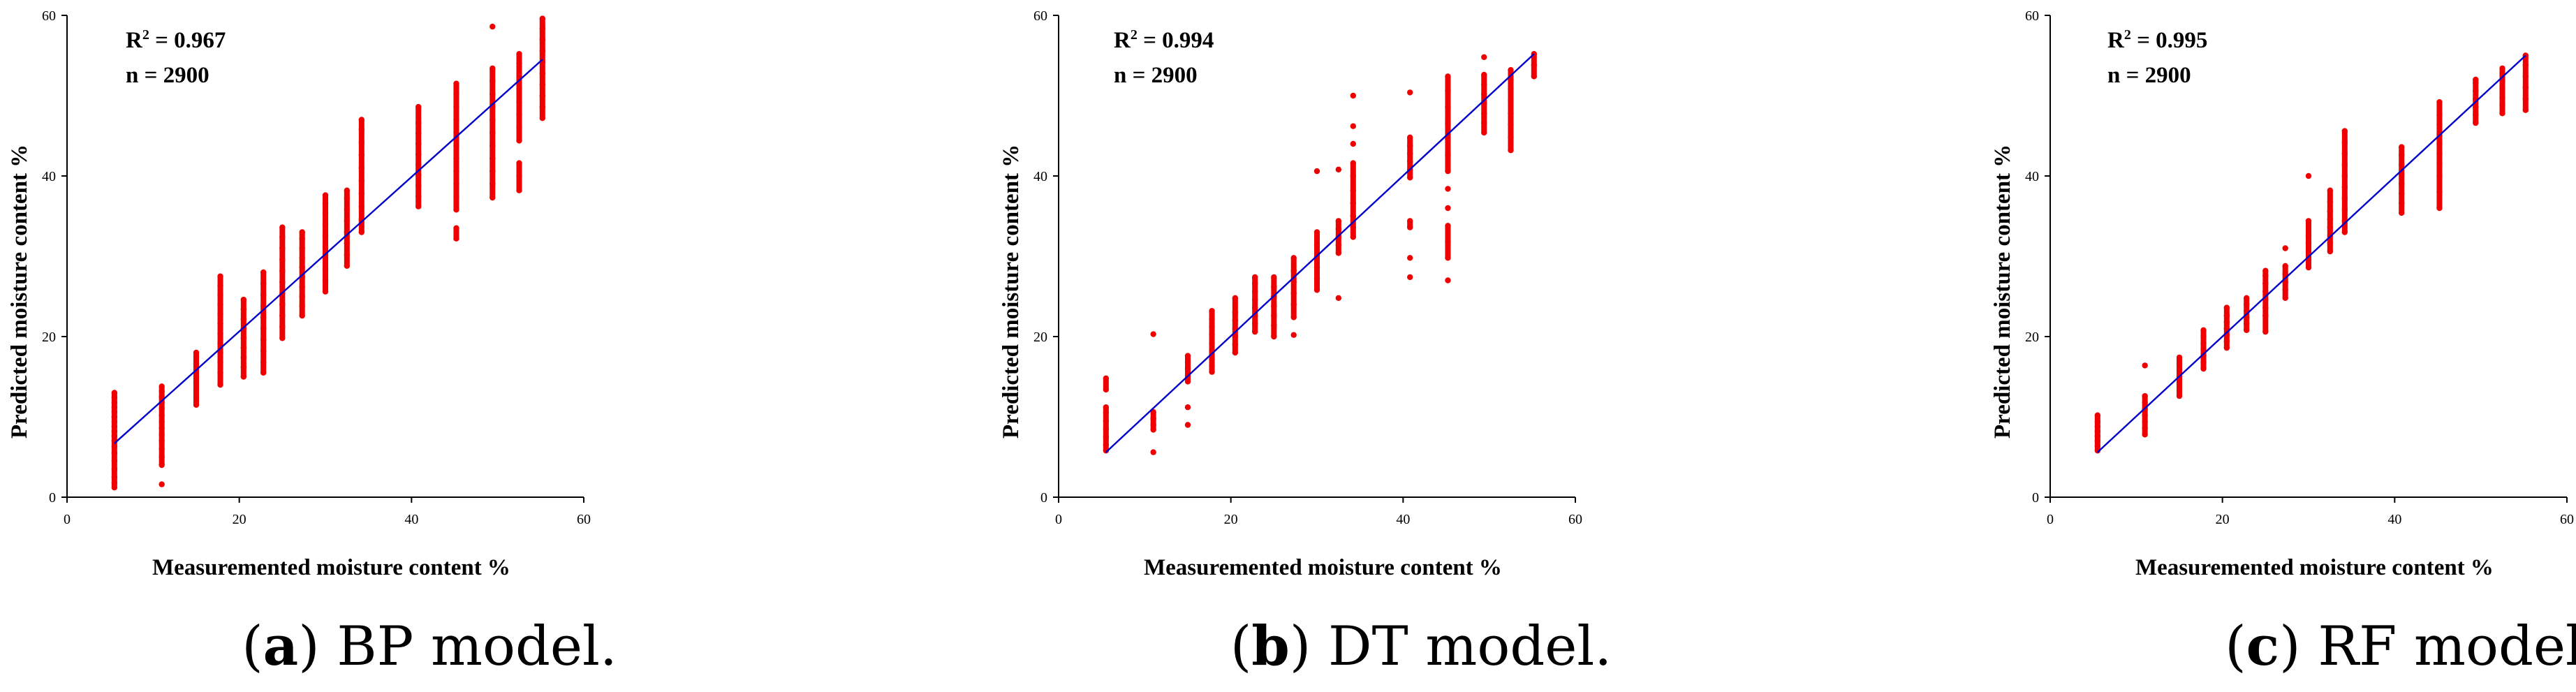 The image size is (2576, 692). What do you see at coordinates (67, 519) in the screenshot?
I see `x-tick-label-a: 0` at bounding box center [67, 519].